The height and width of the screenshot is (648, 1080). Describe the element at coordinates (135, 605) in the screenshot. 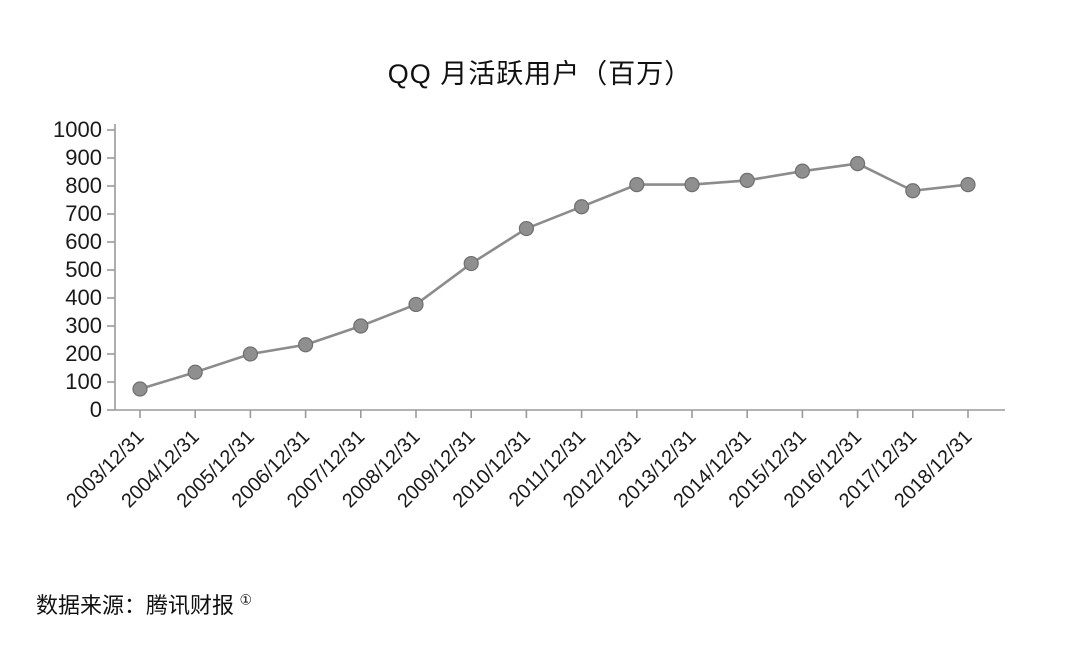

I see `data-source-text: 数据来源：腾讯财报` at that location.